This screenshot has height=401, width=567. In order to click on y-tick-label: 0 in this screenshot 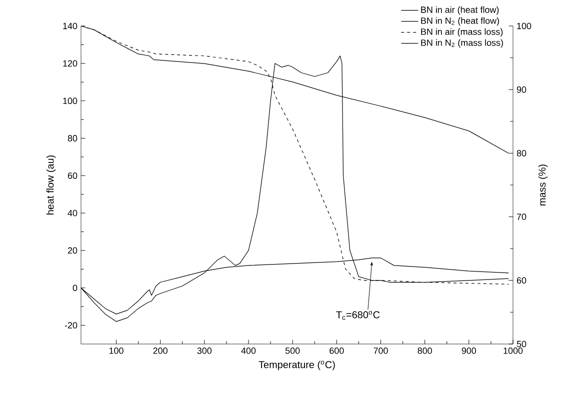, I will do `click(75, 288)`.